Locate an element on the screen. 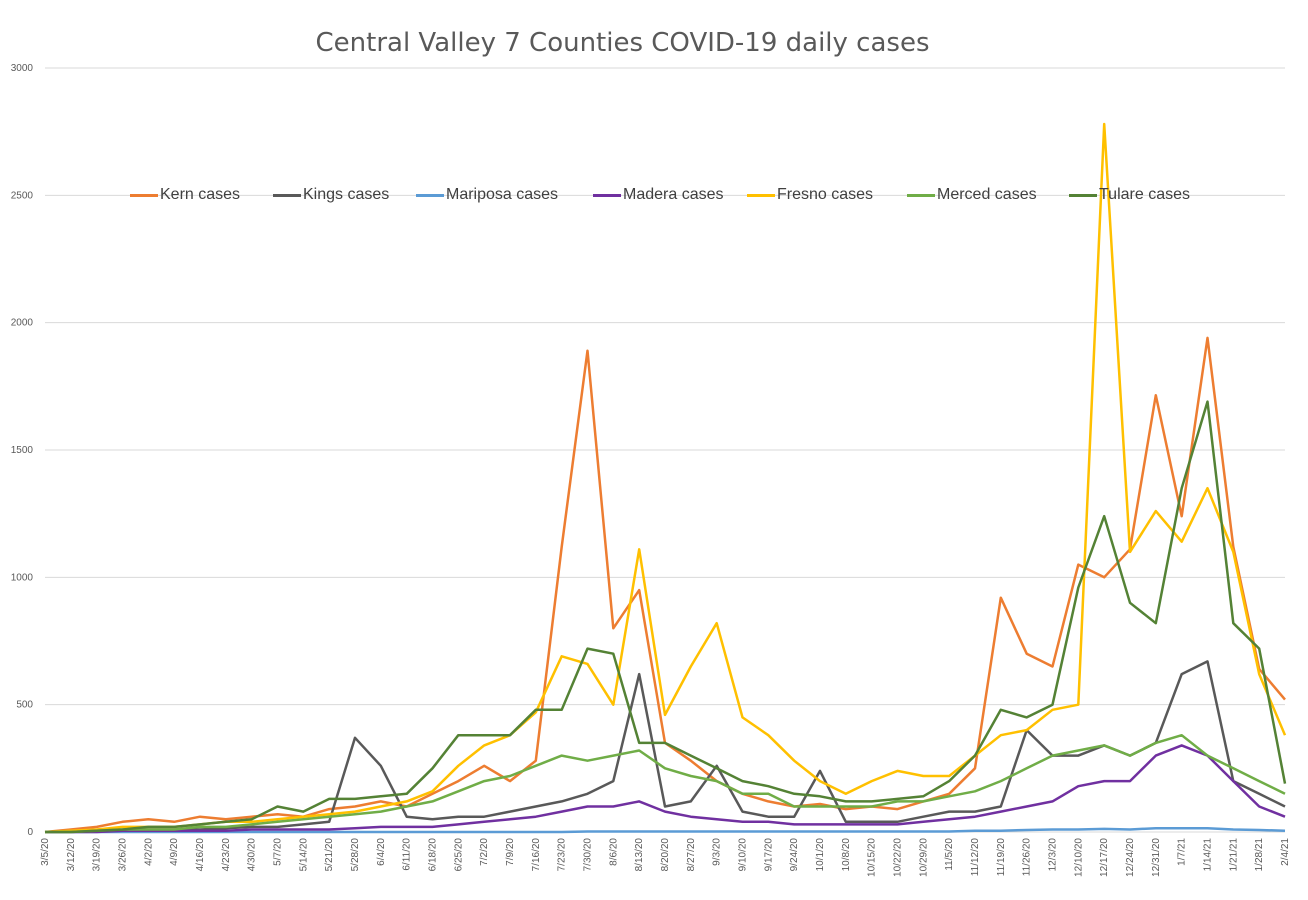 The width and height of the screenshot is (1308, 900). x-tick-label: 7/30/20 is located at coordinates (588, 855).